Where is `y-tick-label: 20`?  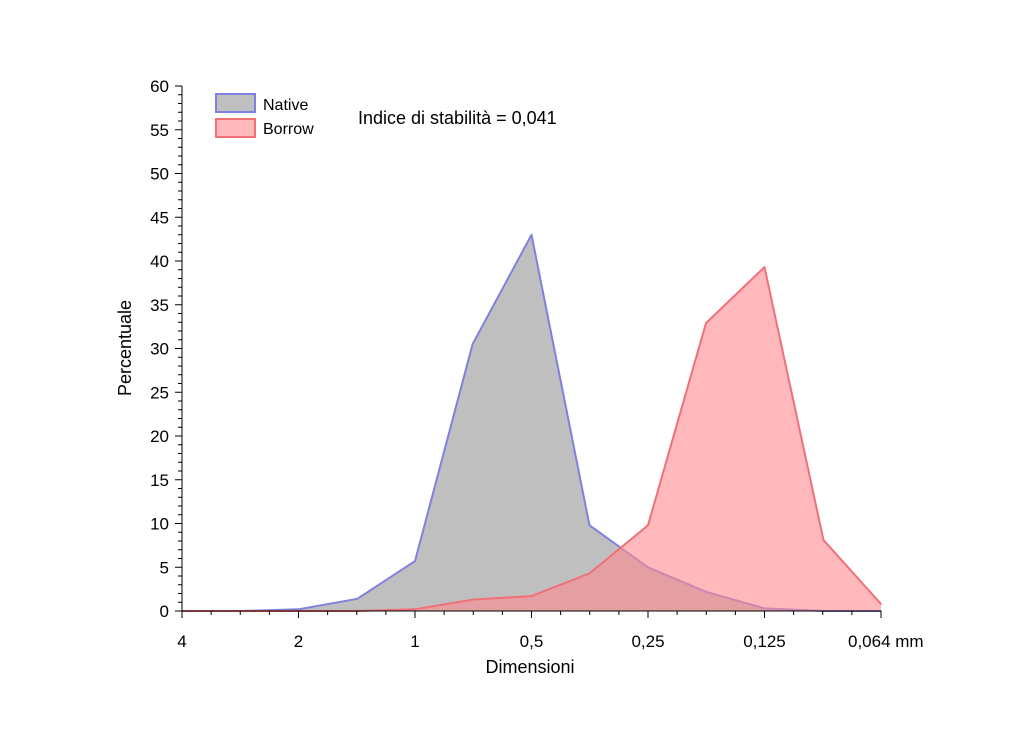 y-tick-label: 20 is located at coordinates (159, 436).